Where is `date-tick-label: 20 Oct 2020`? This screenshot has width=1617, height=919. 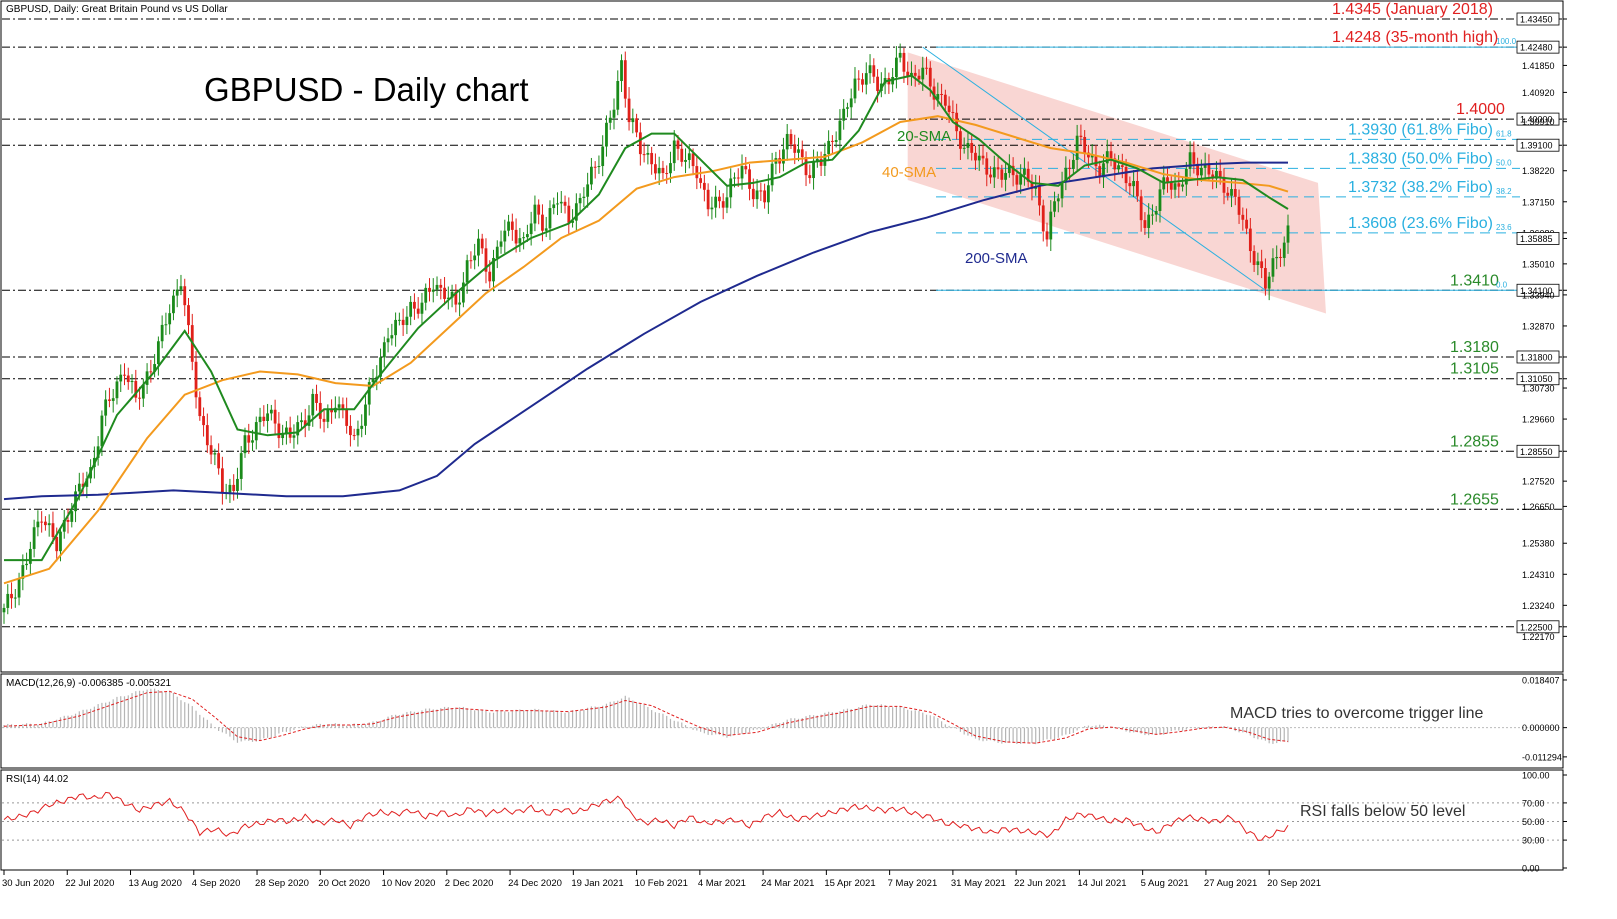 date-tick-label: 20 Oct 2020 is located at coordinates (344, 883).